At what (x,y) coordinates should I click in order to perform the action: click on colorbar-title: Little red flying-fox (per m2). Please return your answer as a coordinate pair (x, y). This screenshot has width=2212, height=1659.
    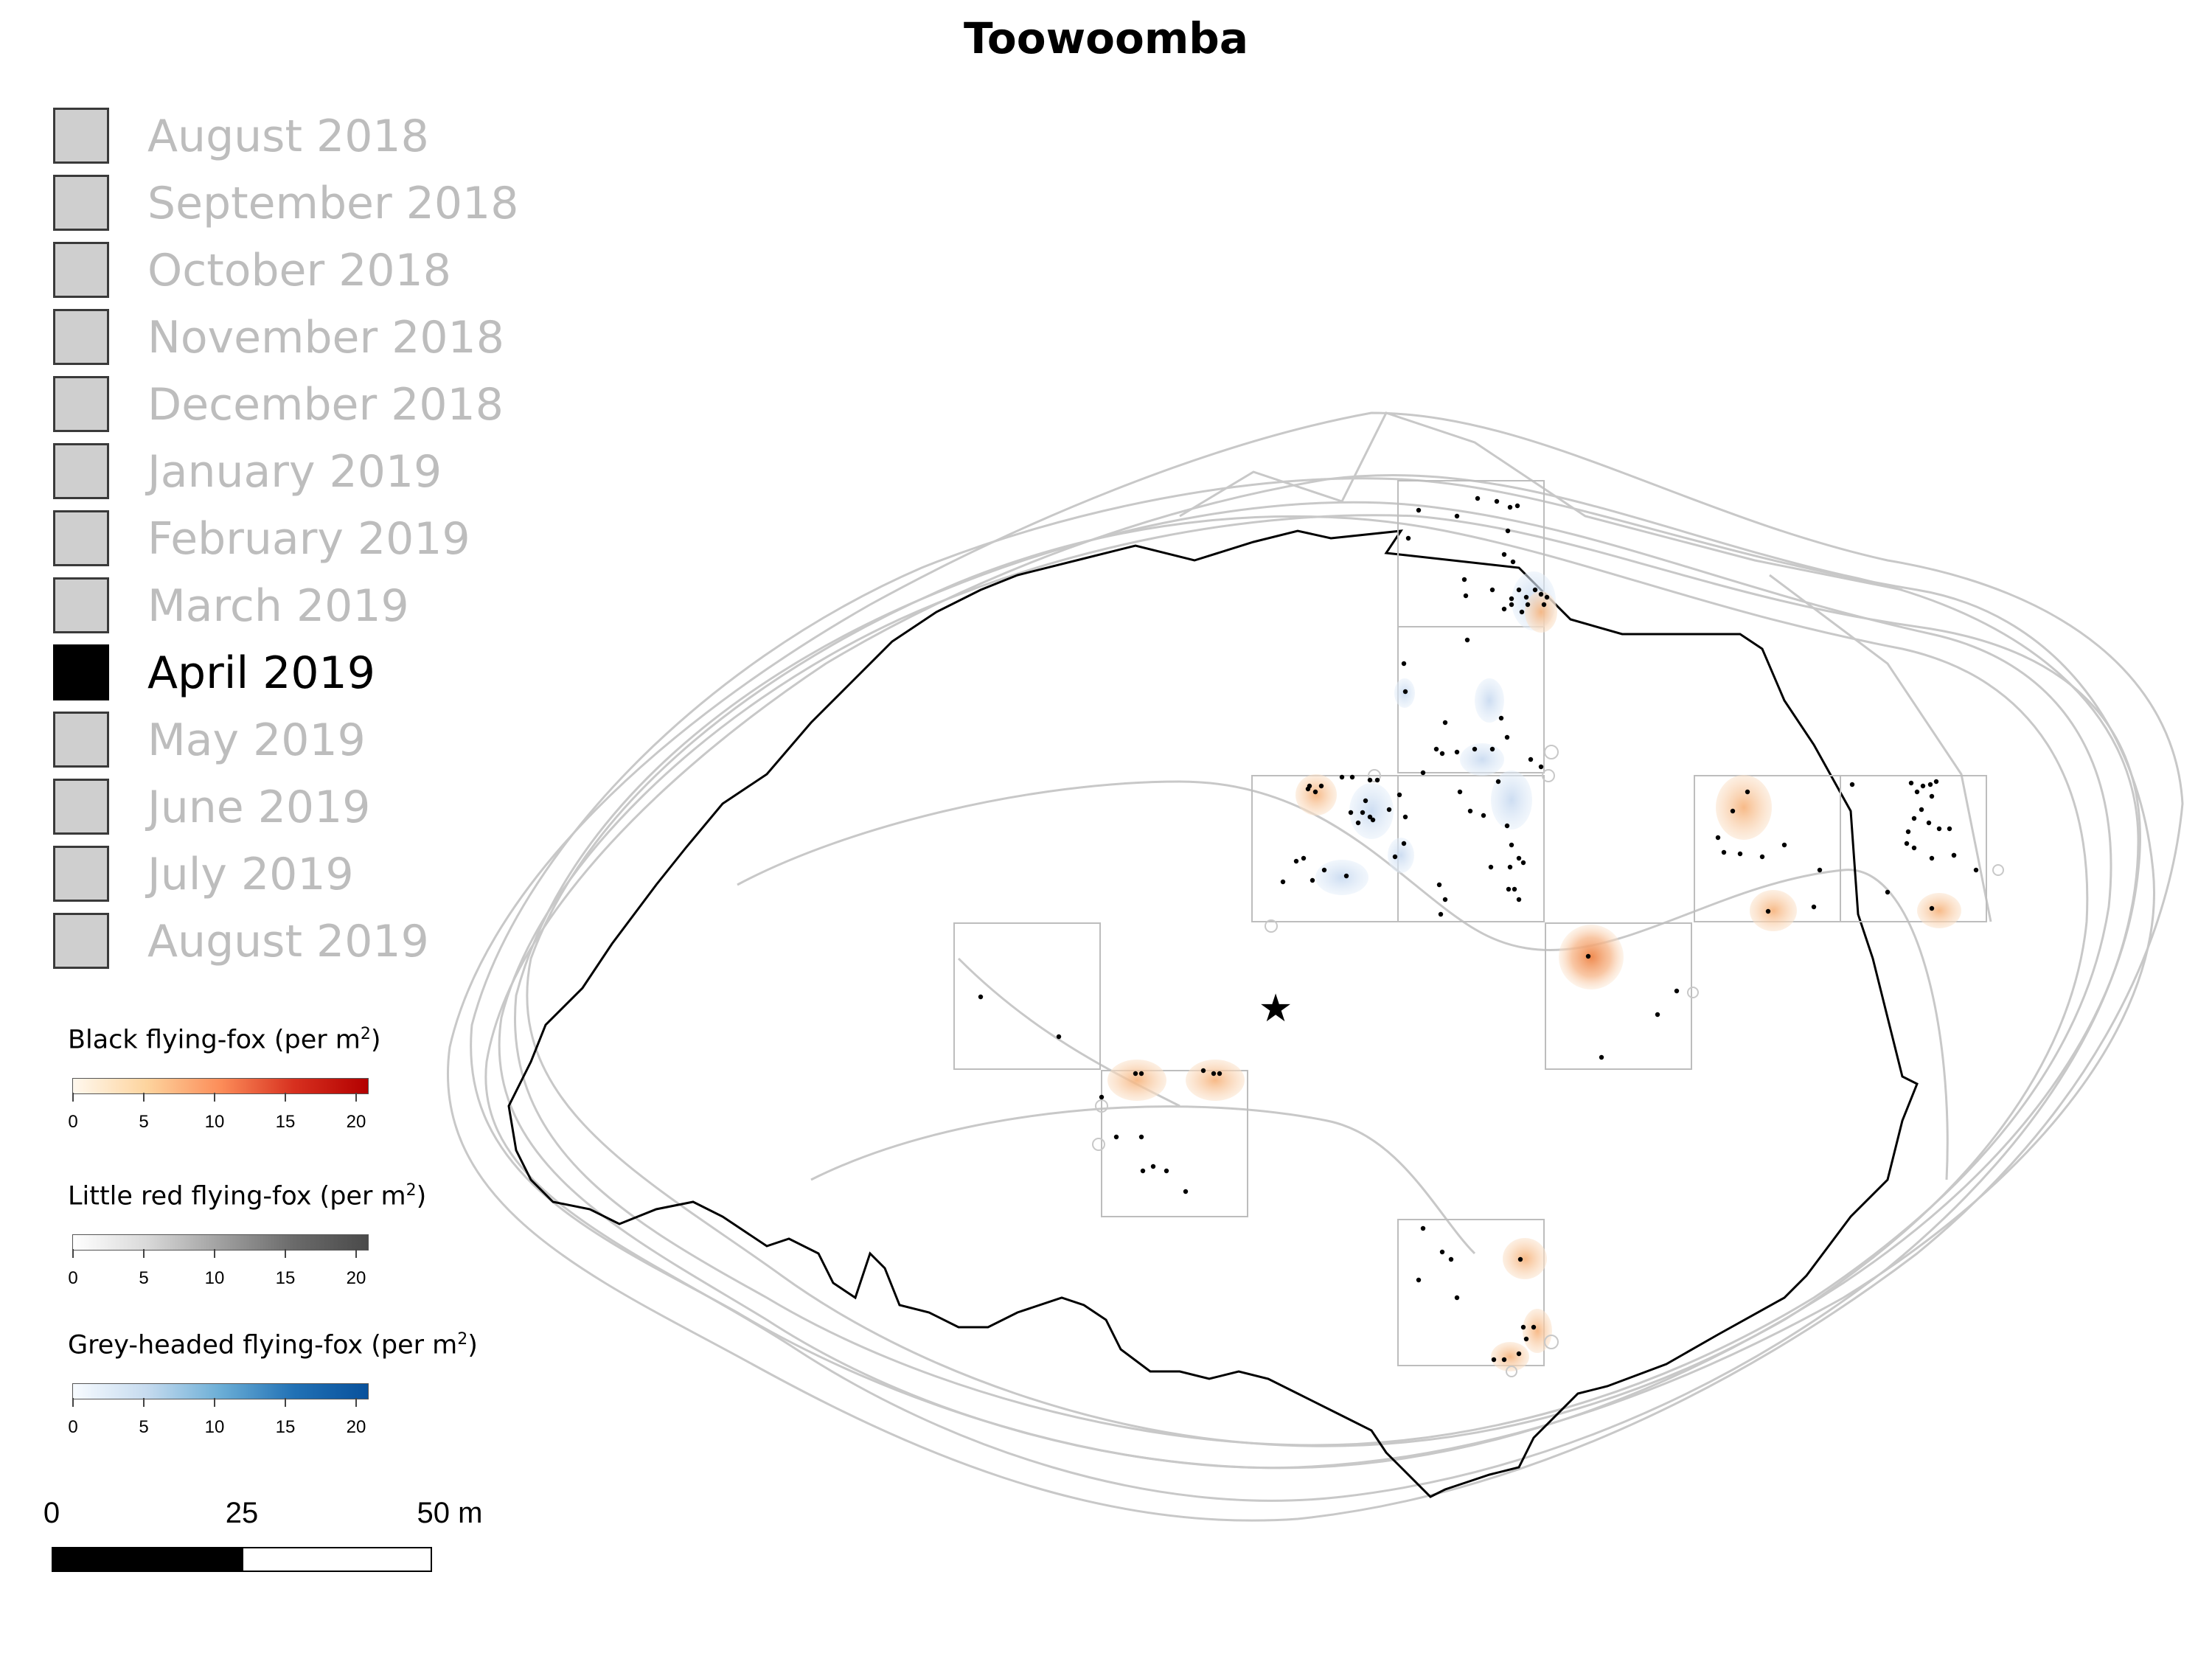
    Looking at the image, I should click on (247, 1196).